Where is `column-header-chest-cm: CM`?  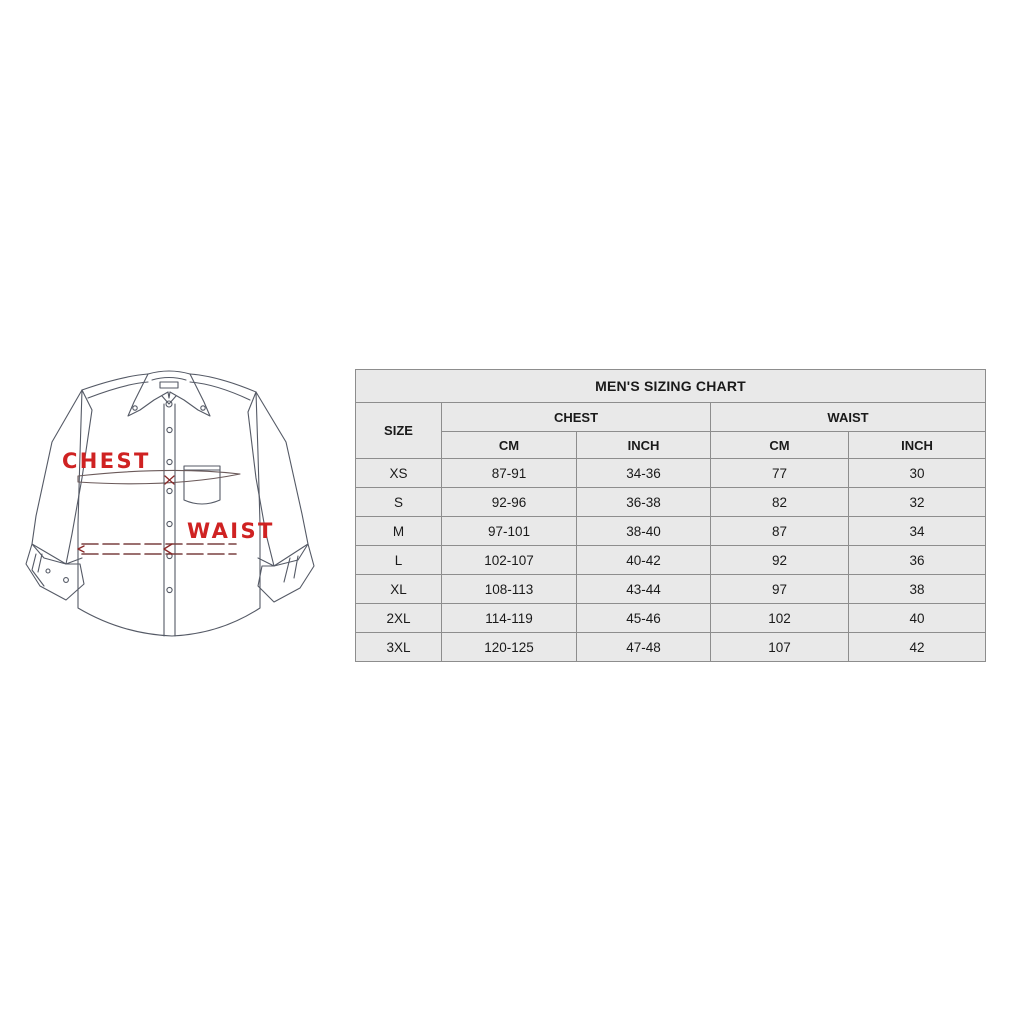 column-header-chest-cm: CM is located at coordinates (509, 445).